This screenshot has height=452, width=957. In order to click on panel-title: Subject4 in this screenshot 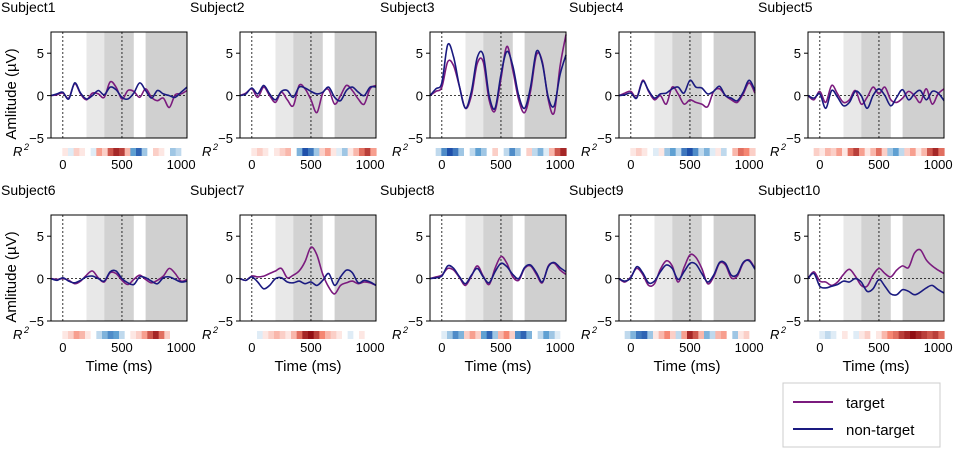, I will do `click(596, 7)`.